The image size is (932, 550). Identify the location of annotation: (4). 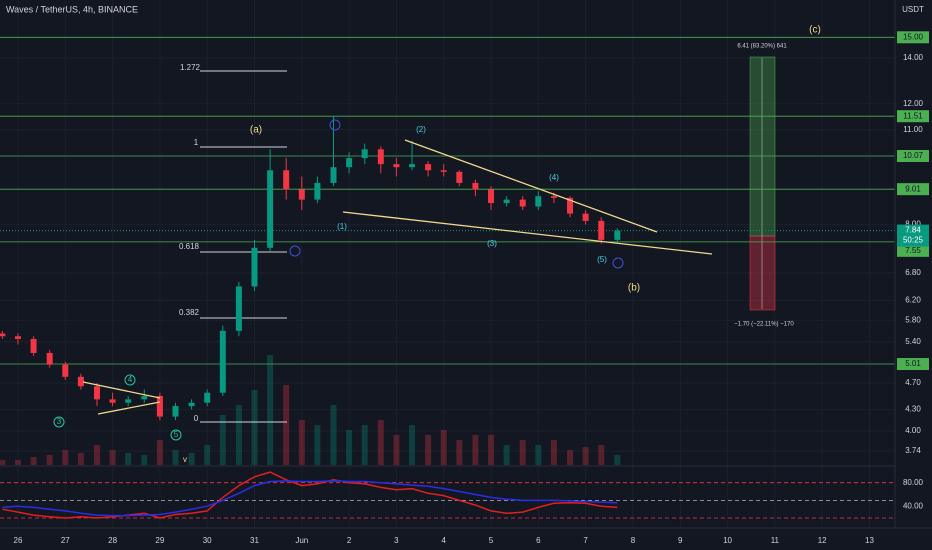
(554, 177).